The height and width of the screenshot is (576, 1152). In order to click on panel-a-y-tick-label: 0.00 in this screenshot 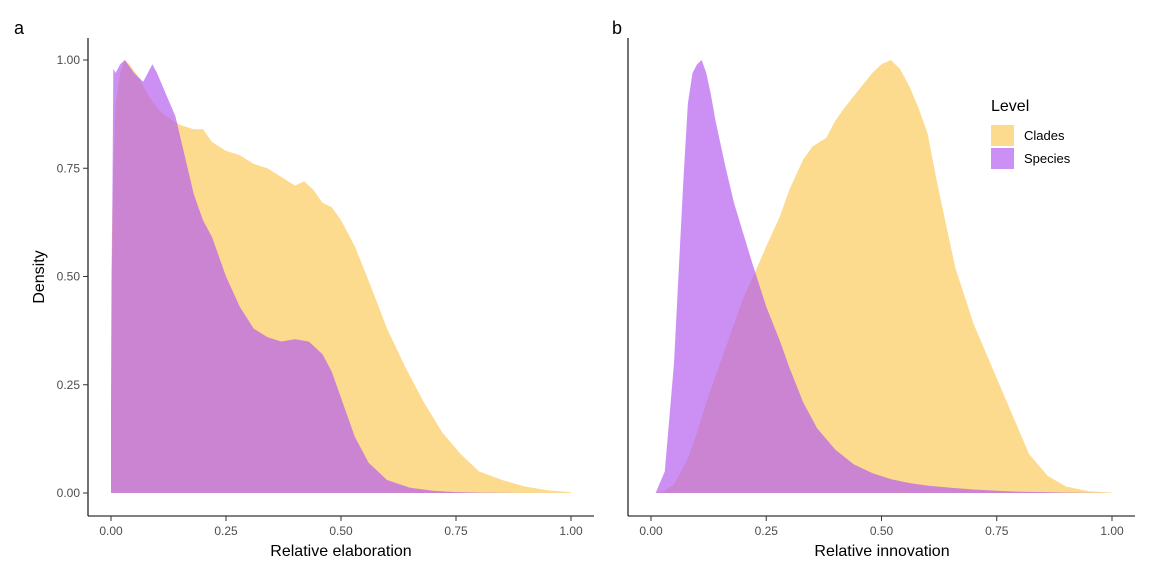, I will do `click(69, 493)`.